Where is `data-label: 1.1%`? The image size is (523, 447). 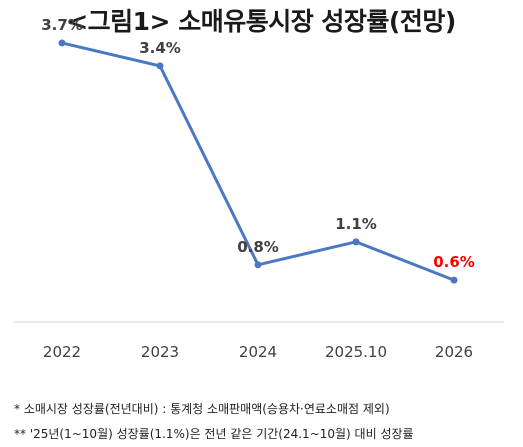
data-label: 1.1% is located at coordinates (356, 224).